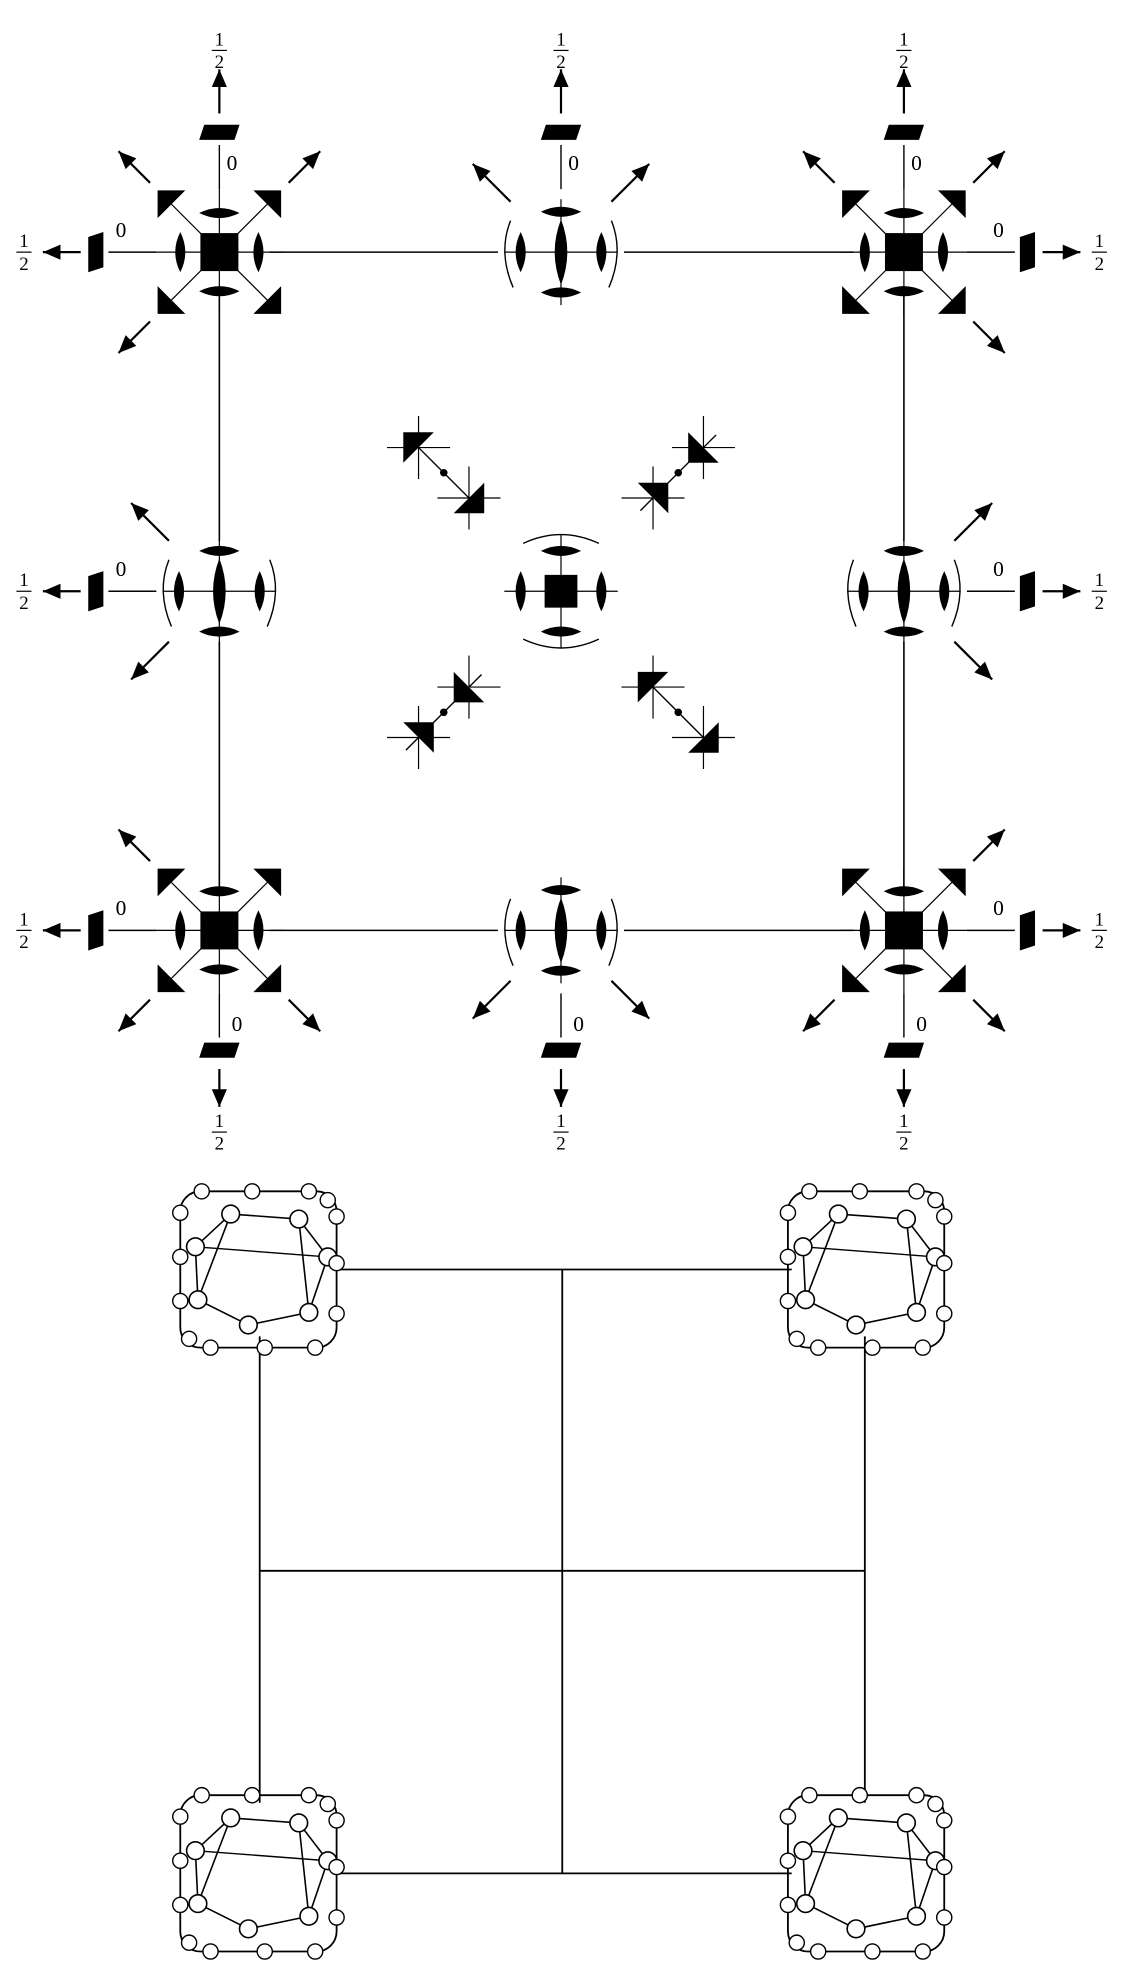 The image size is (1122, 1983). Describe the element at coordinates (561, 591) in the screenshot. I see `site-center` at that location.